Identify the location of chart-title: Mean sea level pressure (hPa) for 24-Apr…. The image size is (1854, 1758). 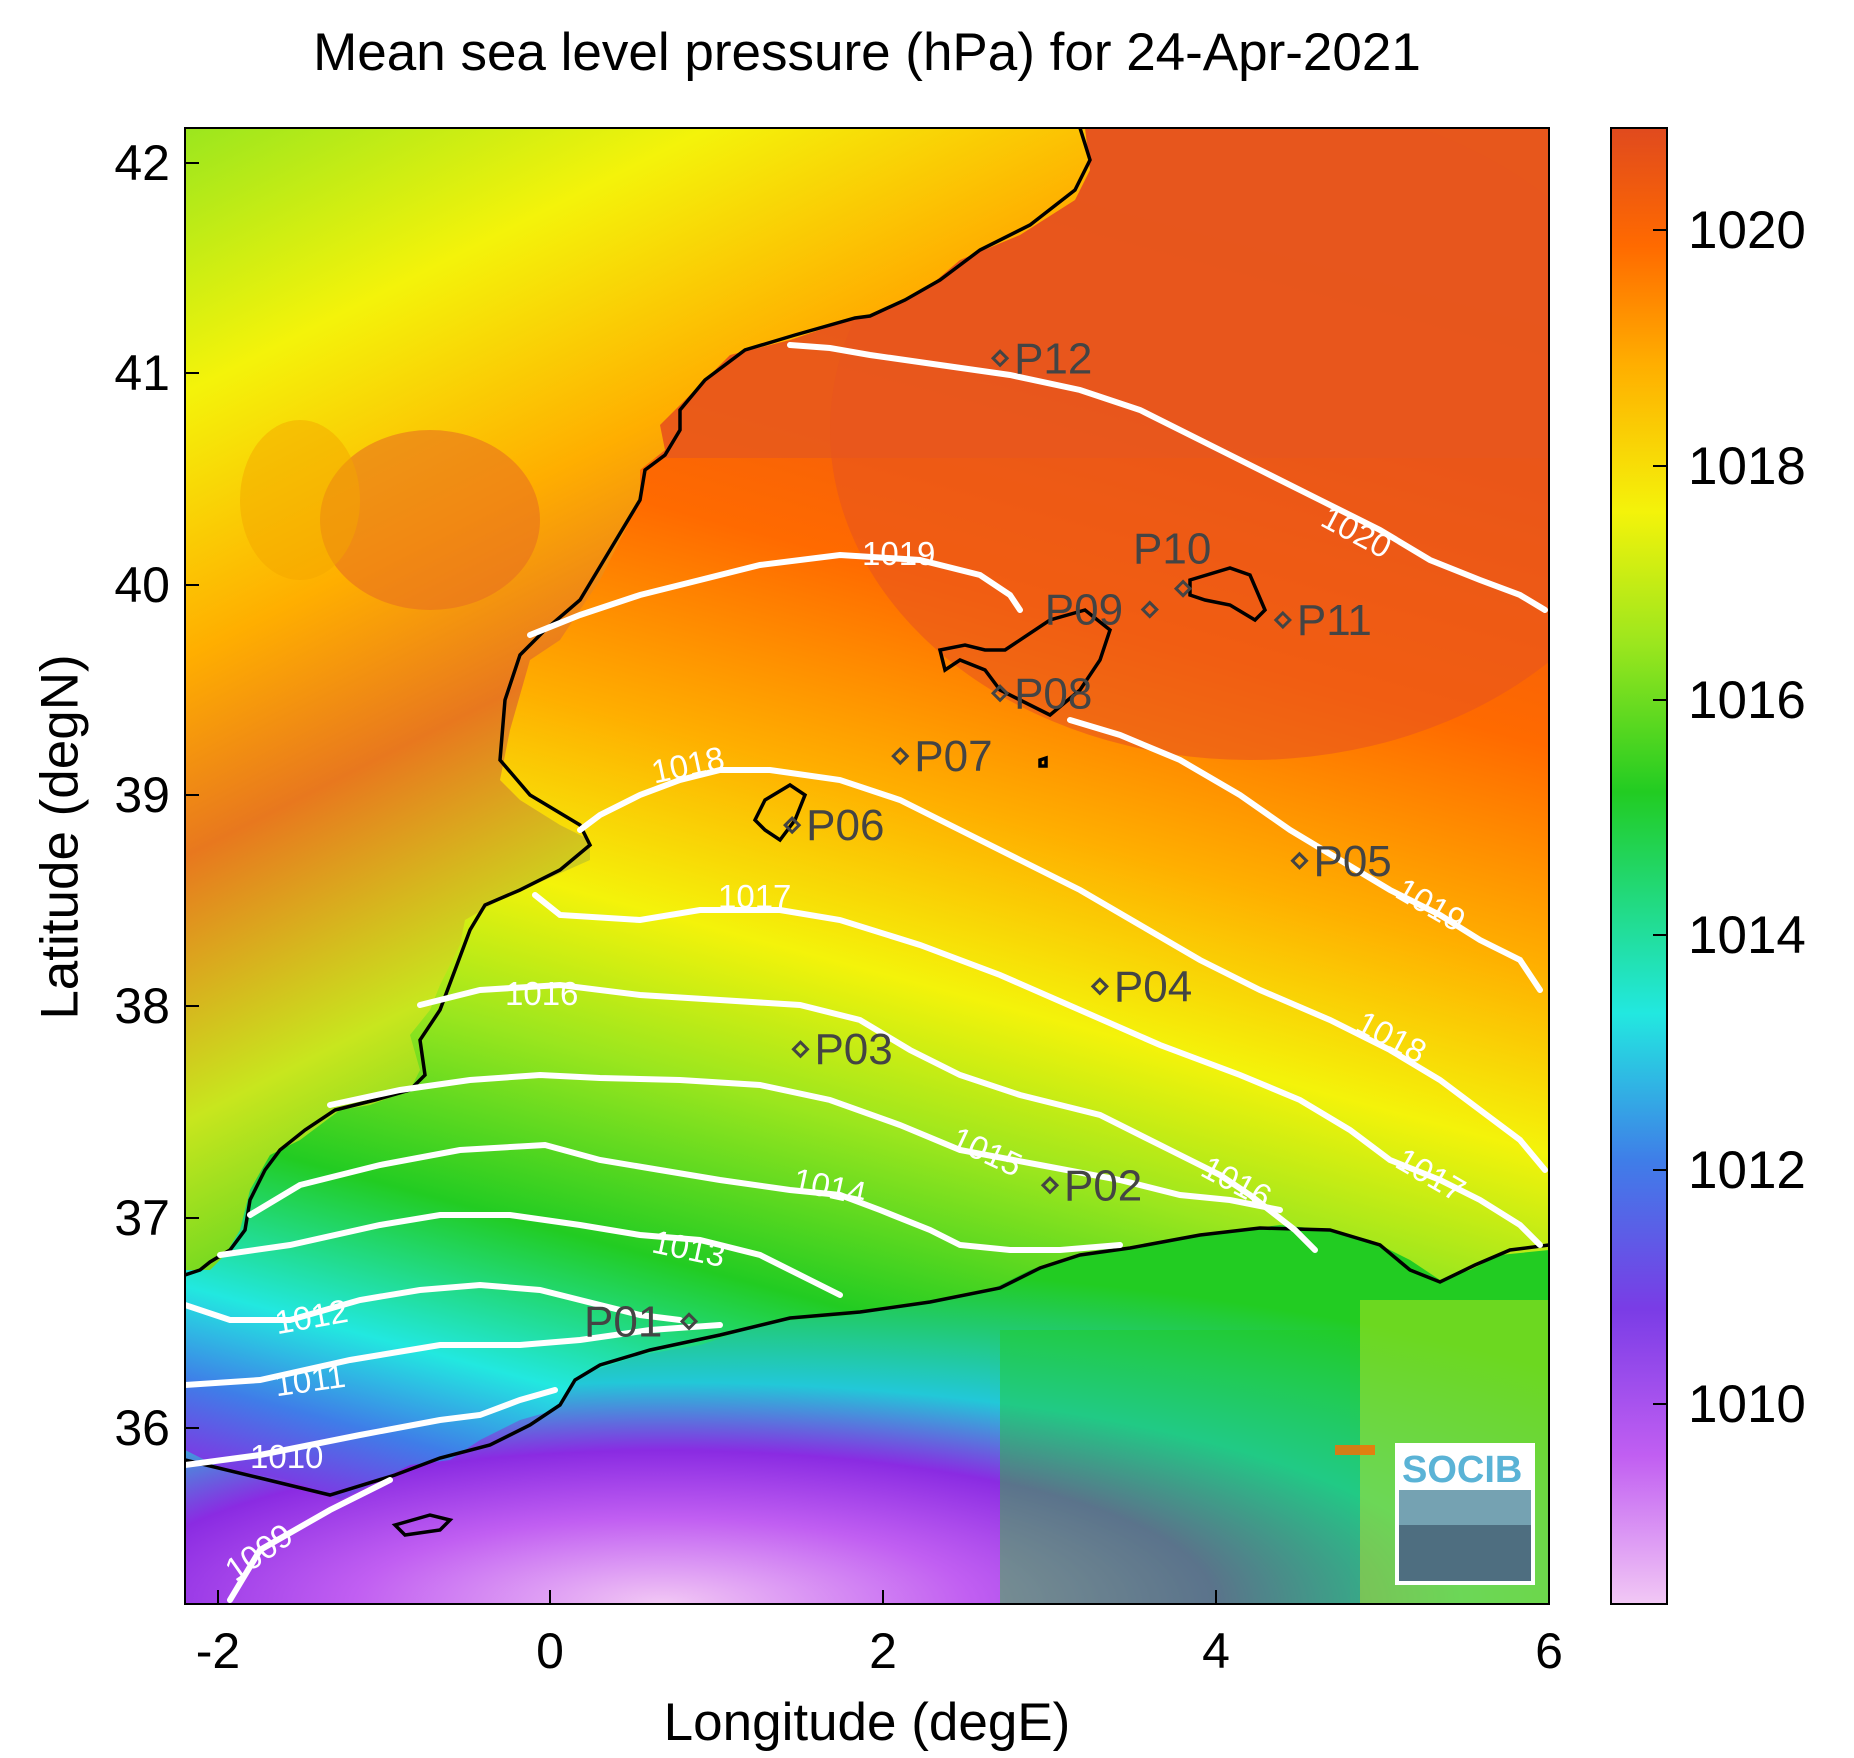
(867, 52).